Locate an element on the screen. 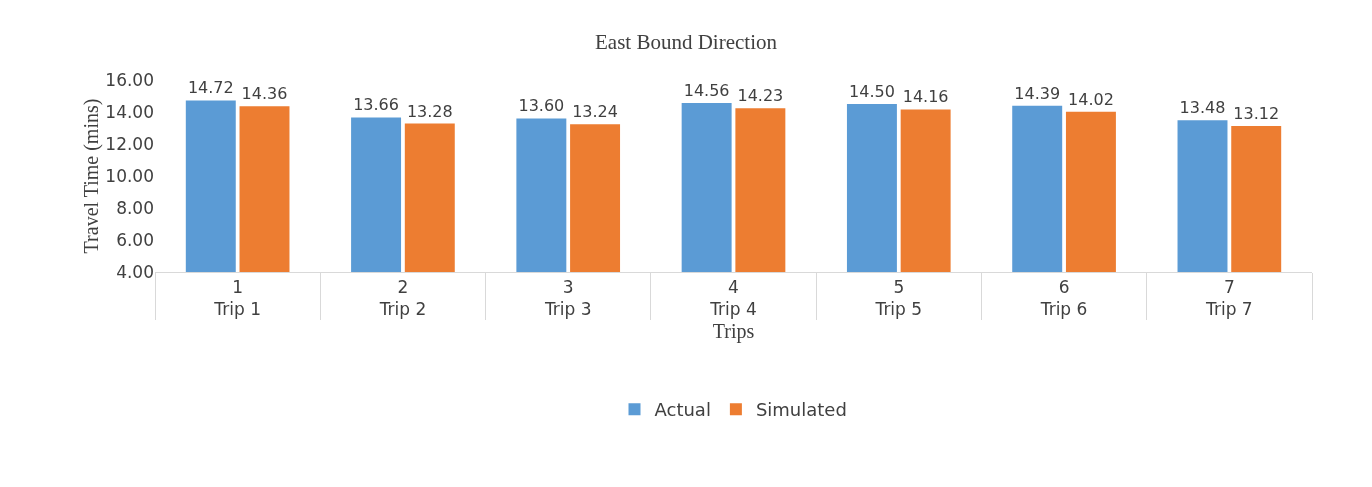  data-label: 14.02 is located at coordinates (1091, 99).